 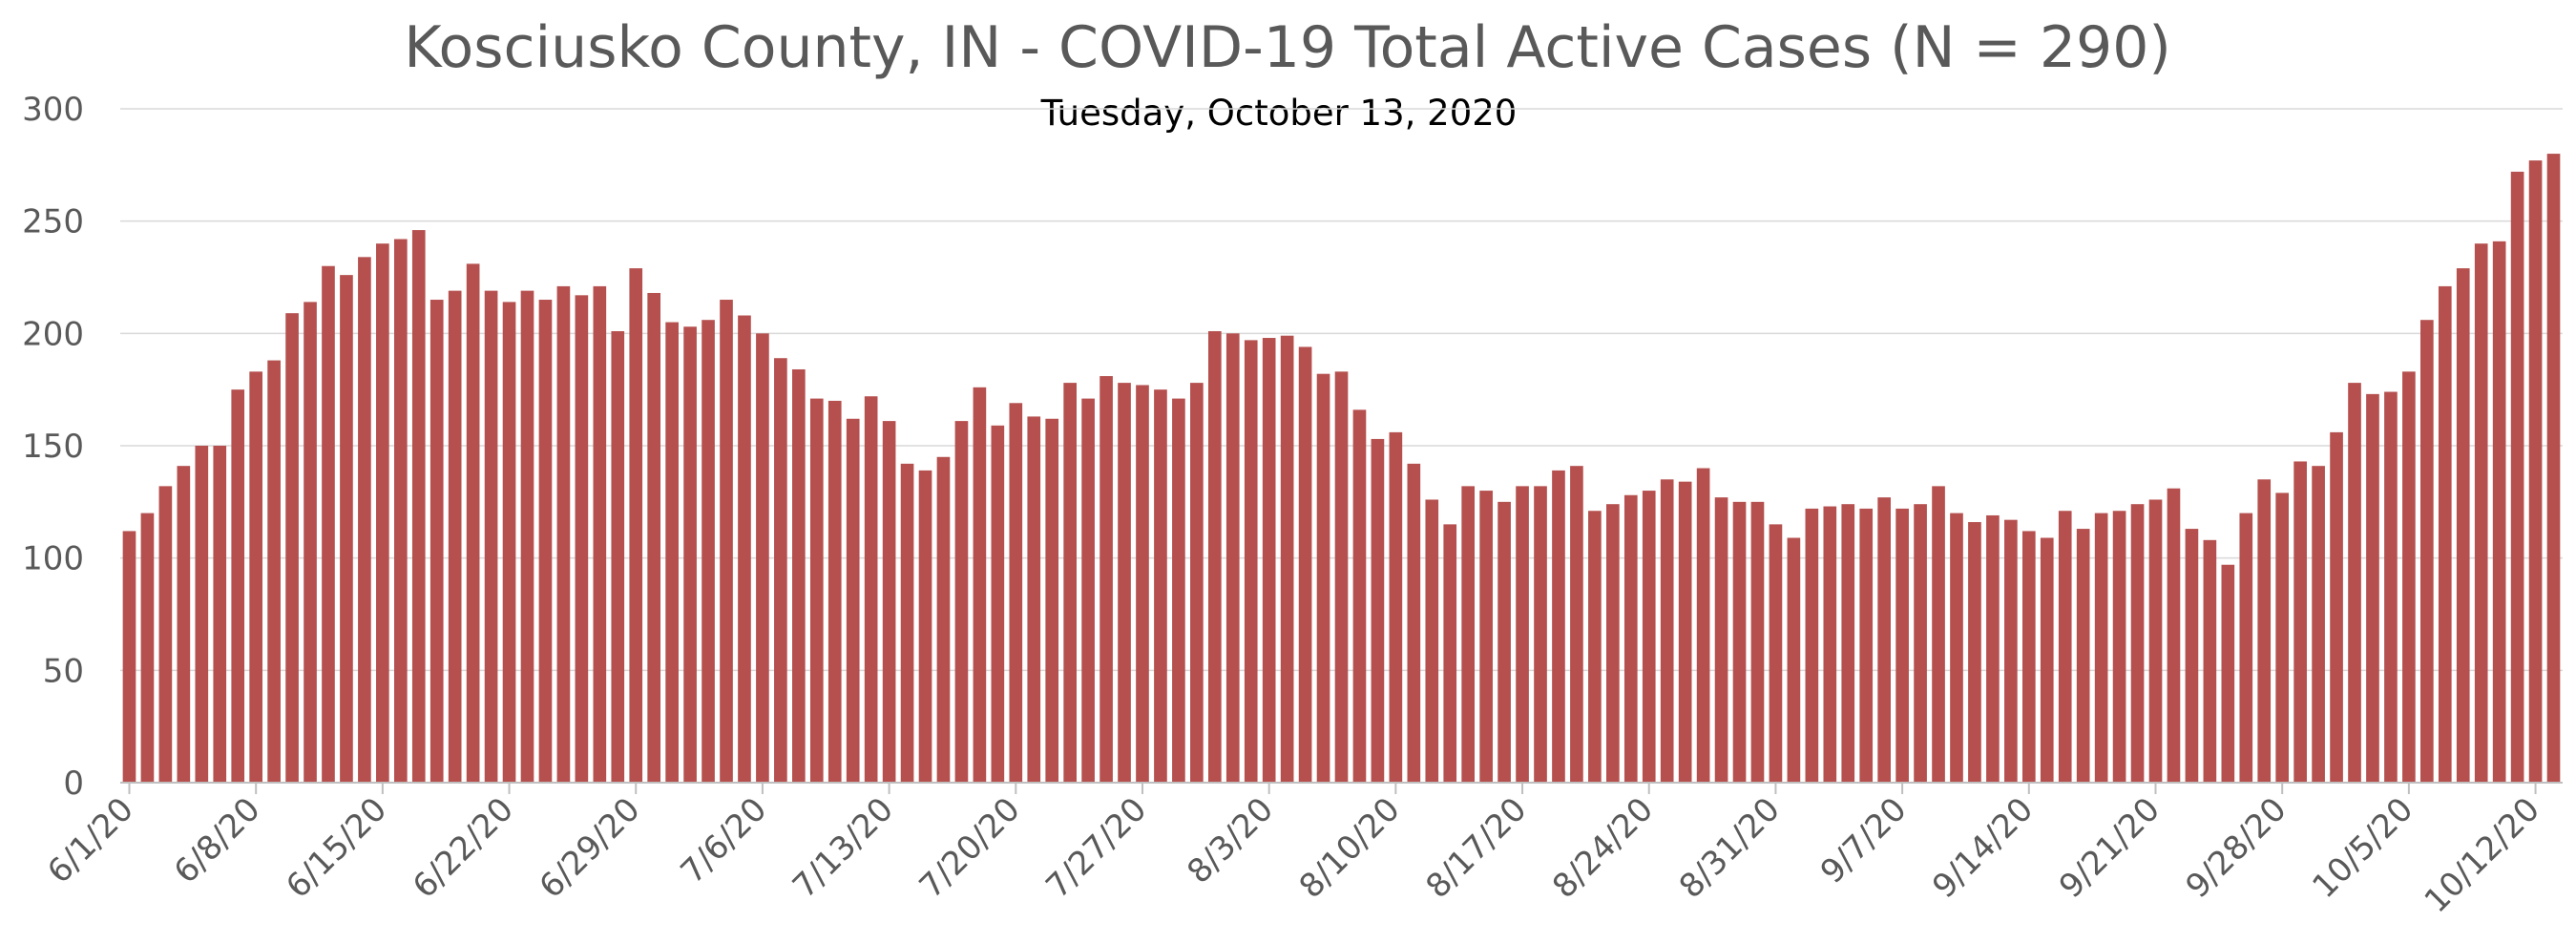 I want to click on y-tick-label: 250, so click(x=53, y=222).